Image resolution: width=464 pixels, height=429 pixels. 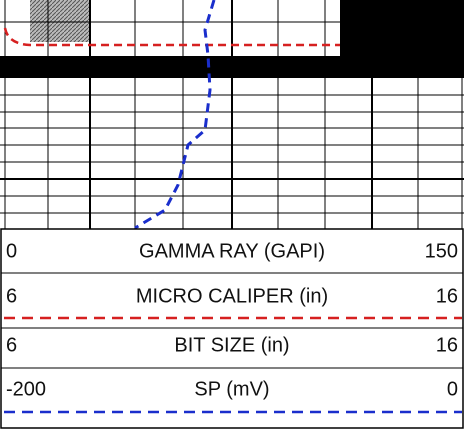 I want to click on curve-name: SP (mV), so click(x=231, y=389).